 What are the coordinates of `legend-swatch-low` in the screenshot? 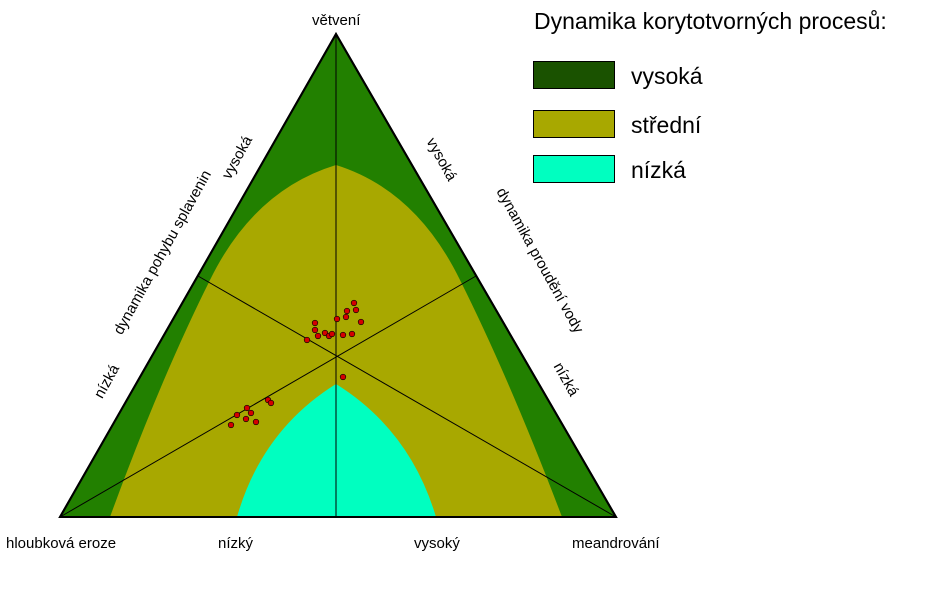 It's located at (574, 169).